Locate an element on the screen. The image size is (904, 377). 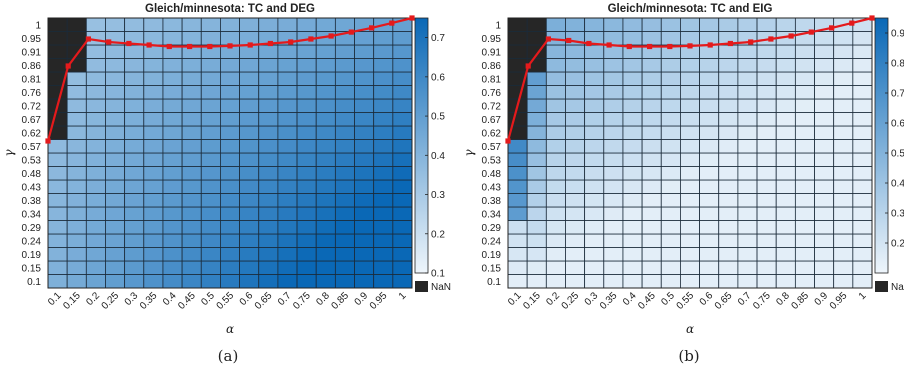
y-tick-label: 0.24 is located at coordinates (492, 241).